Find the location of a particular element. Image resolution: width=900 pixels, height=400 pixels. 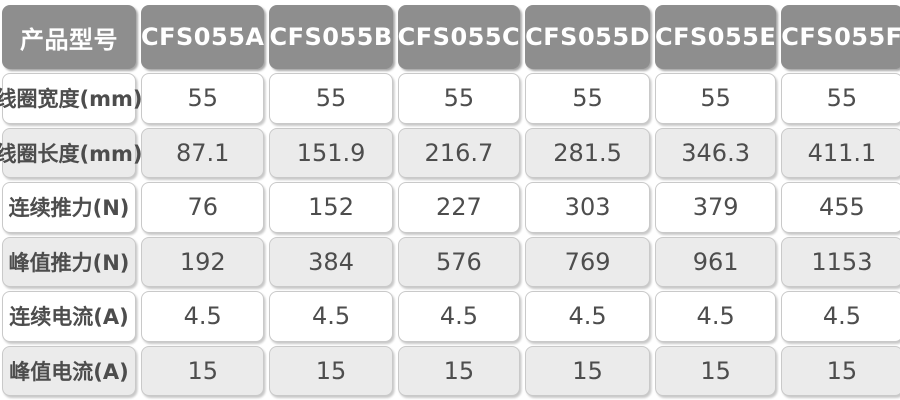

header-cell-model: CFS055F is located at coordinates (840, 37).